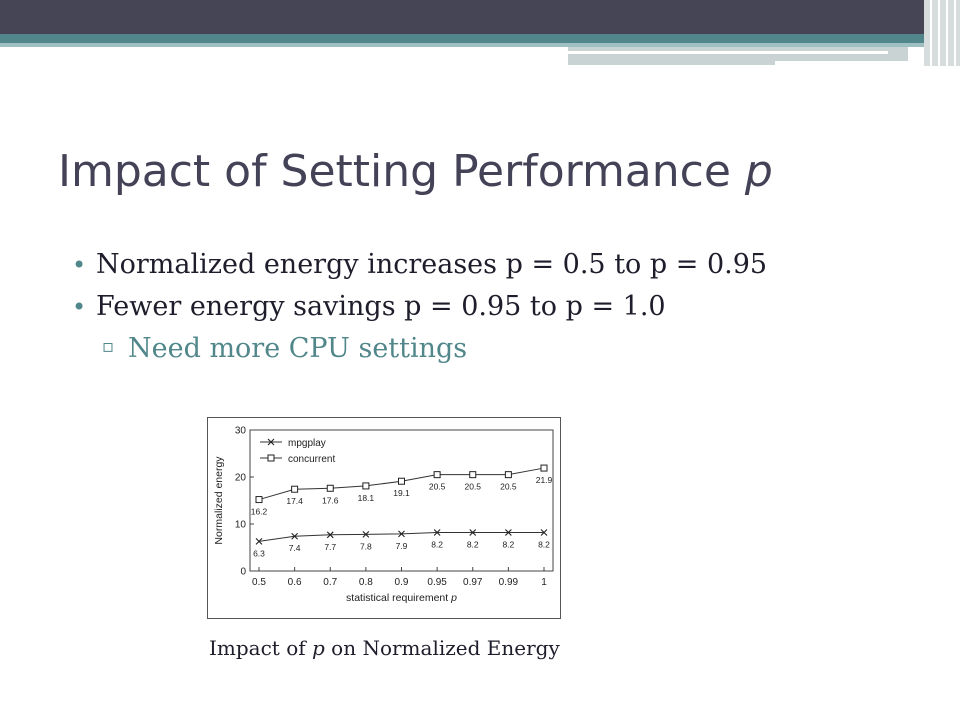 The image size is (960, 720). I want to click on x-tick-label: 0.9, so click(402, 582).